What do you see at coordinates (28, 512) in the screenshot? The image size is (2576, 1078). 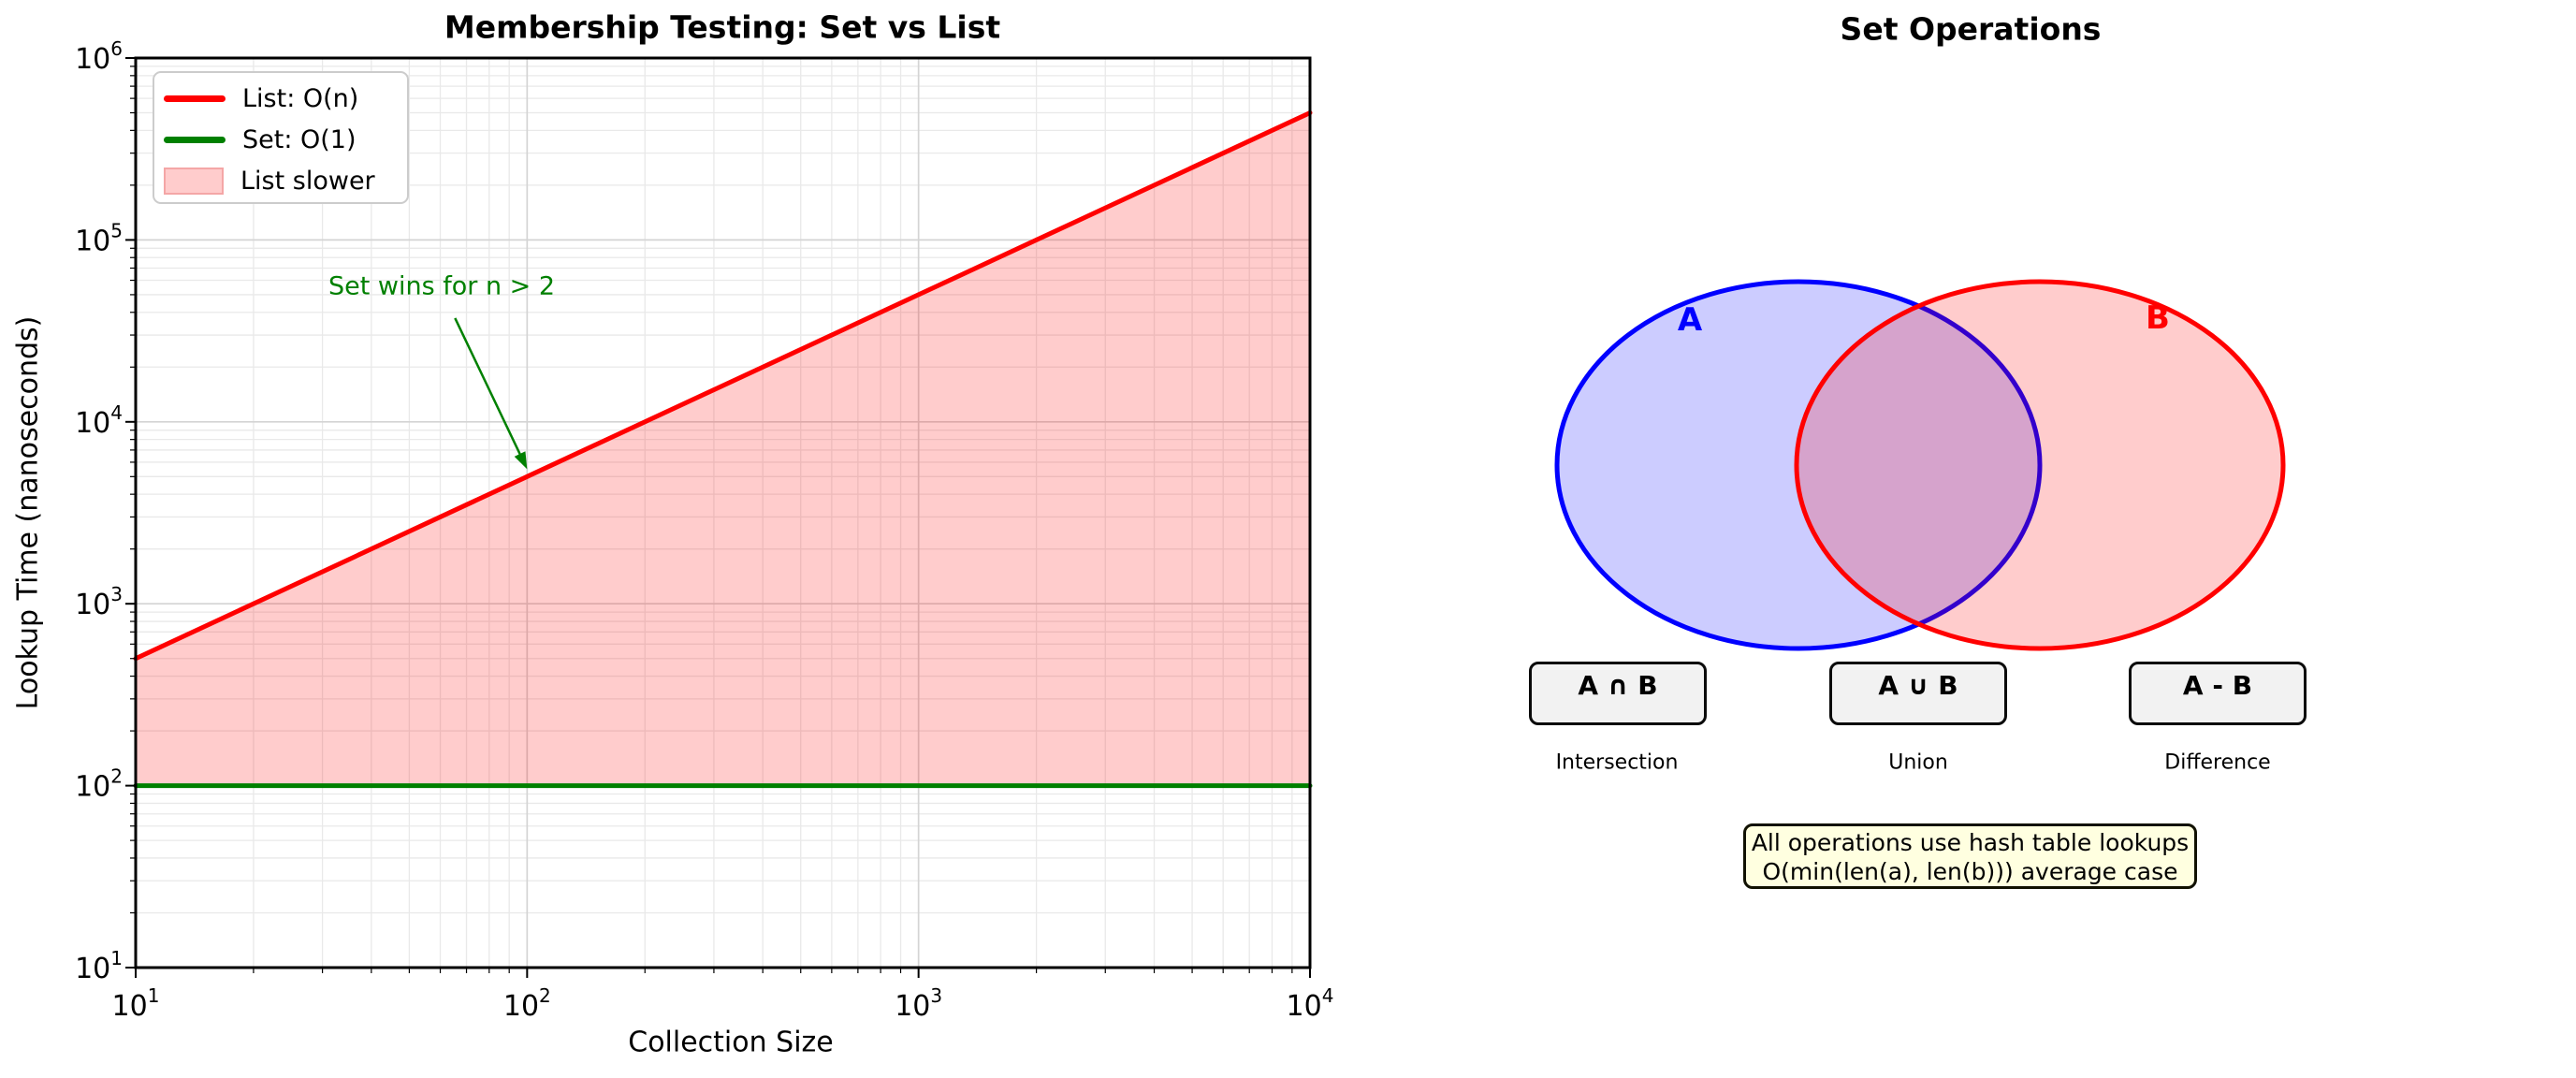 I see `y-axis-label: Lookup Time (nanoseconds)` at bounding box center [28, 512].